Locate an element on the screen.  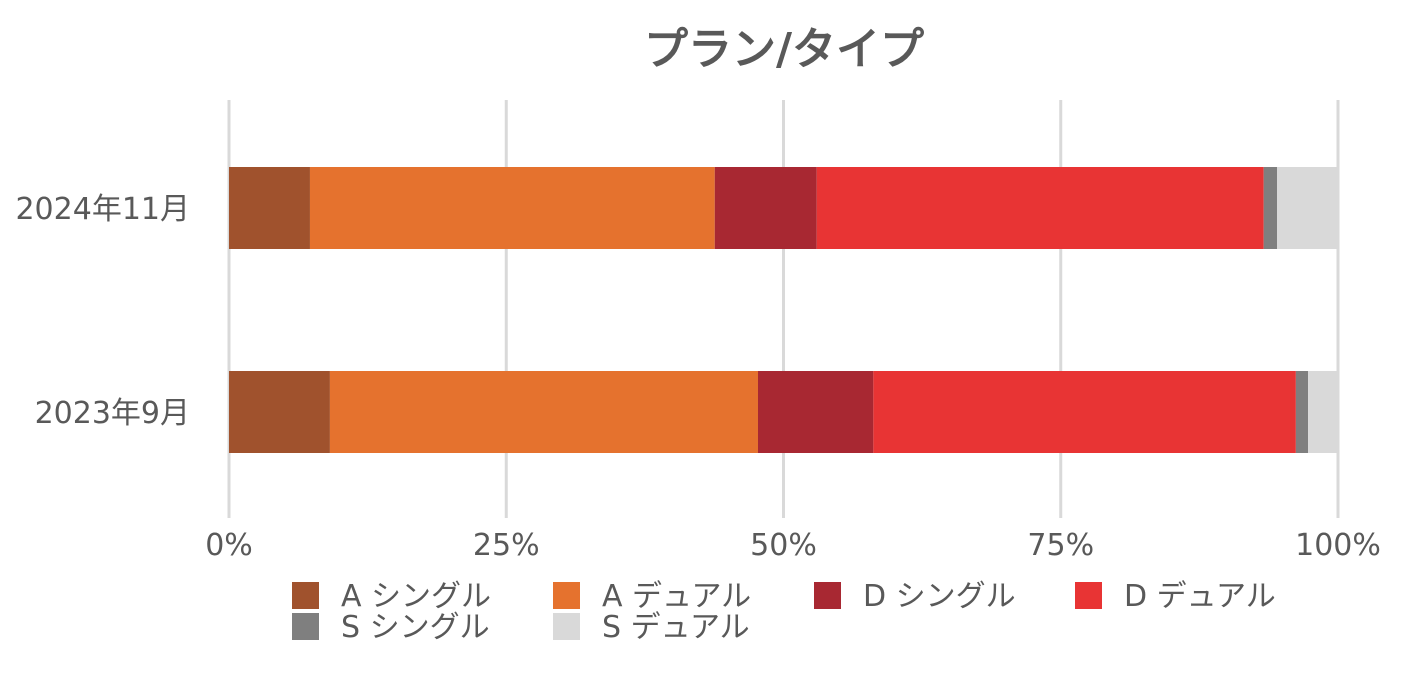
x-tick-label: 25% is located at coordinates (506, 545).